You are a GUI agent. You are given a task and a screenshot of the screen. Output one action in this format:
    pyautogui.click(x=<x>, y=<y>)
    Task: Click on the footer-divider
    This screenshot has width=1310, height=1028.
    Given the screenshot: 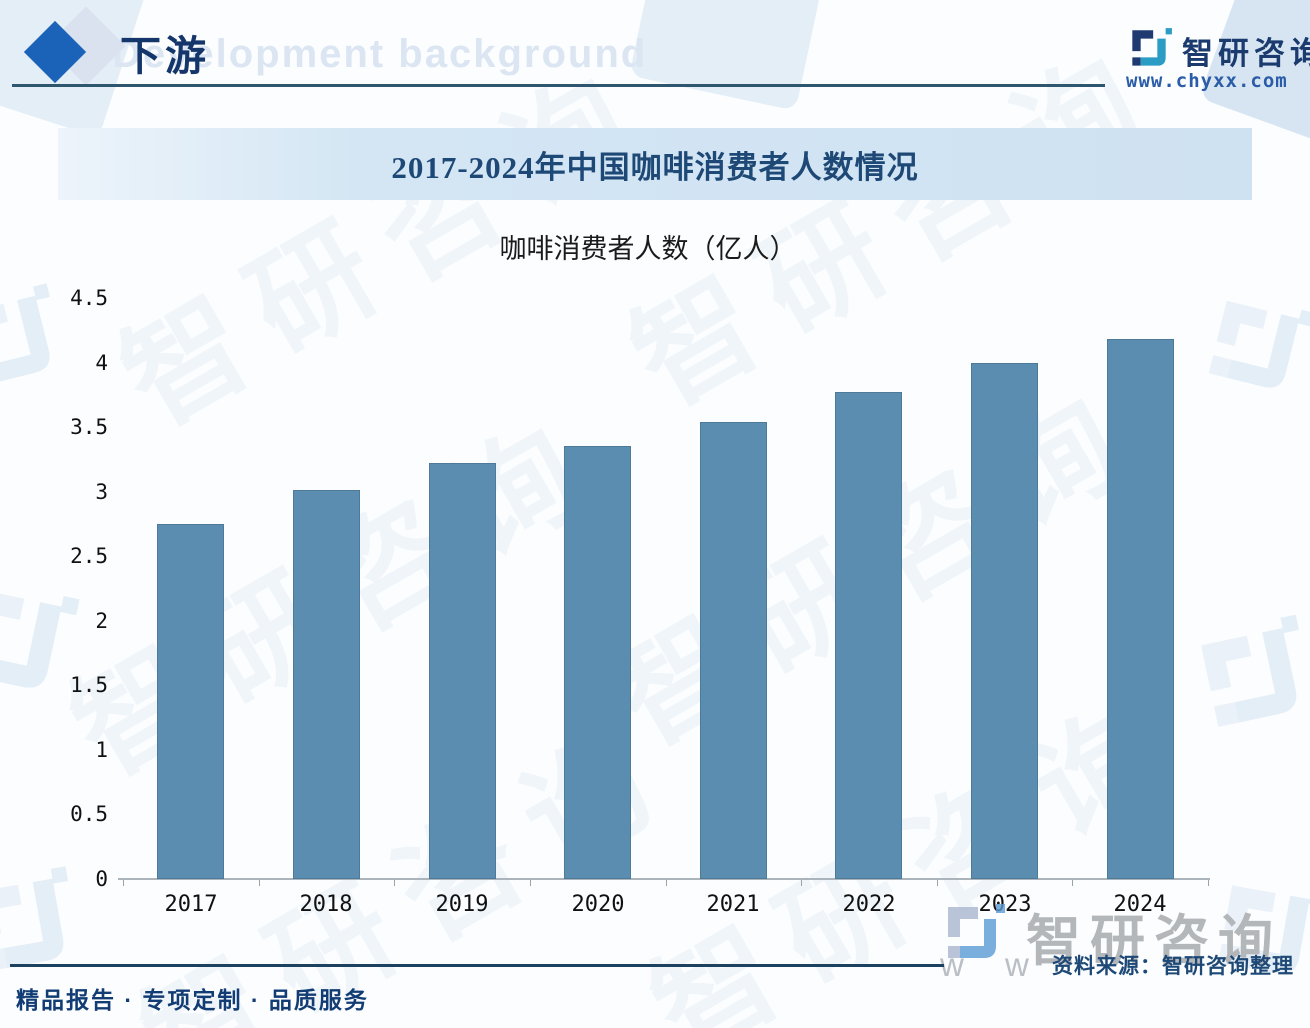 What is the action you would take?
    pyautogui.click(x=477, y=965)
    